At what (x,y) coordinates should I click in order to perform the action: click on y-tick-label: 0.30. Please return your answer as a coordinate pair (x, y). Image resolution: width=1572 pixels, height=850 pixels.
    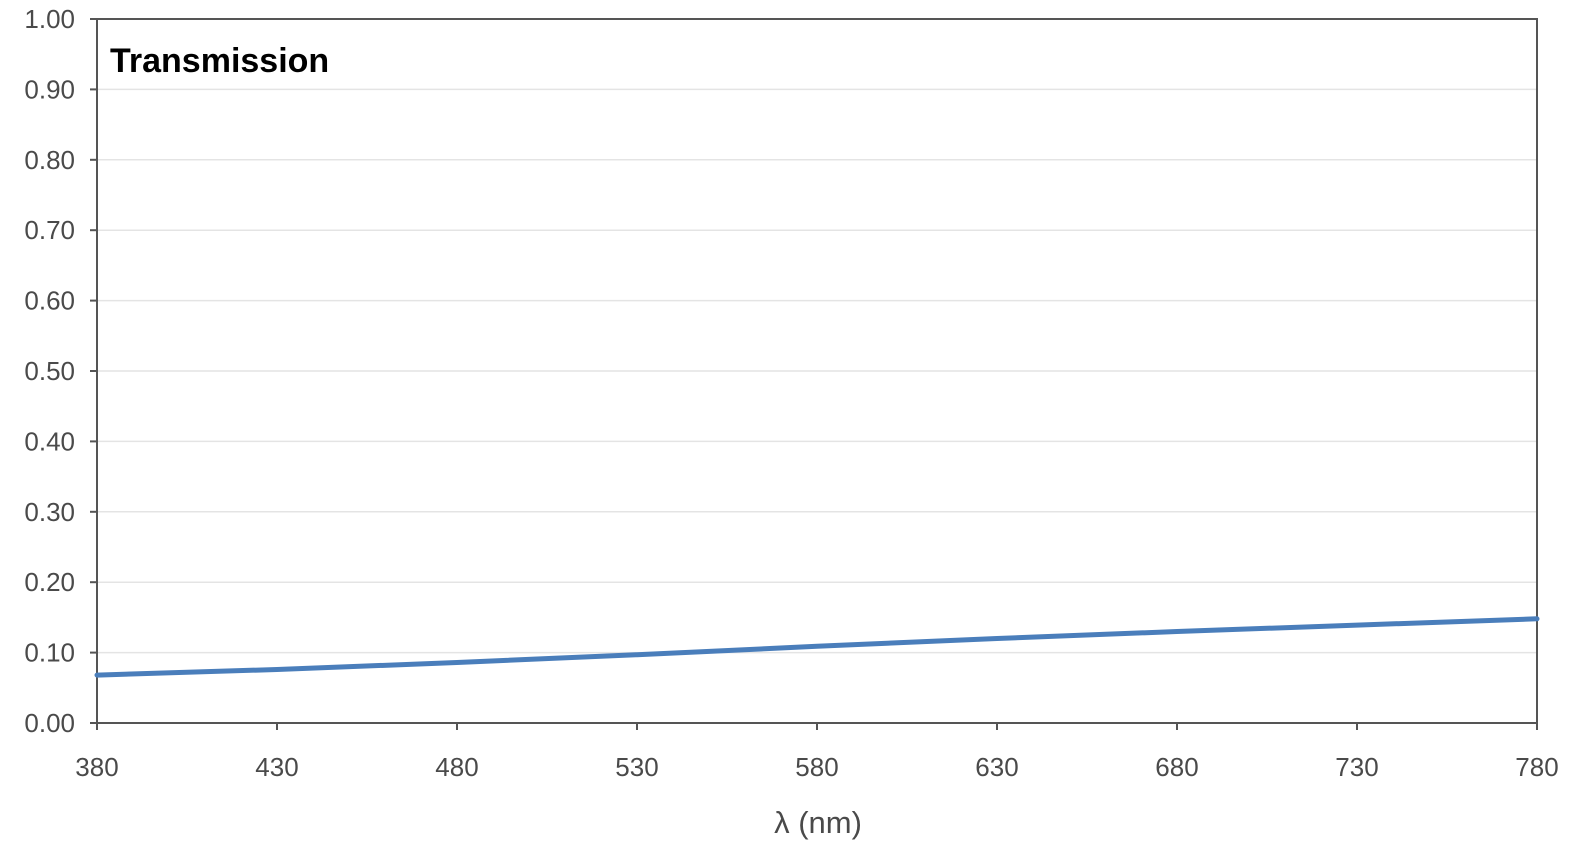
    Looking at the image, I should click on (49, 512).